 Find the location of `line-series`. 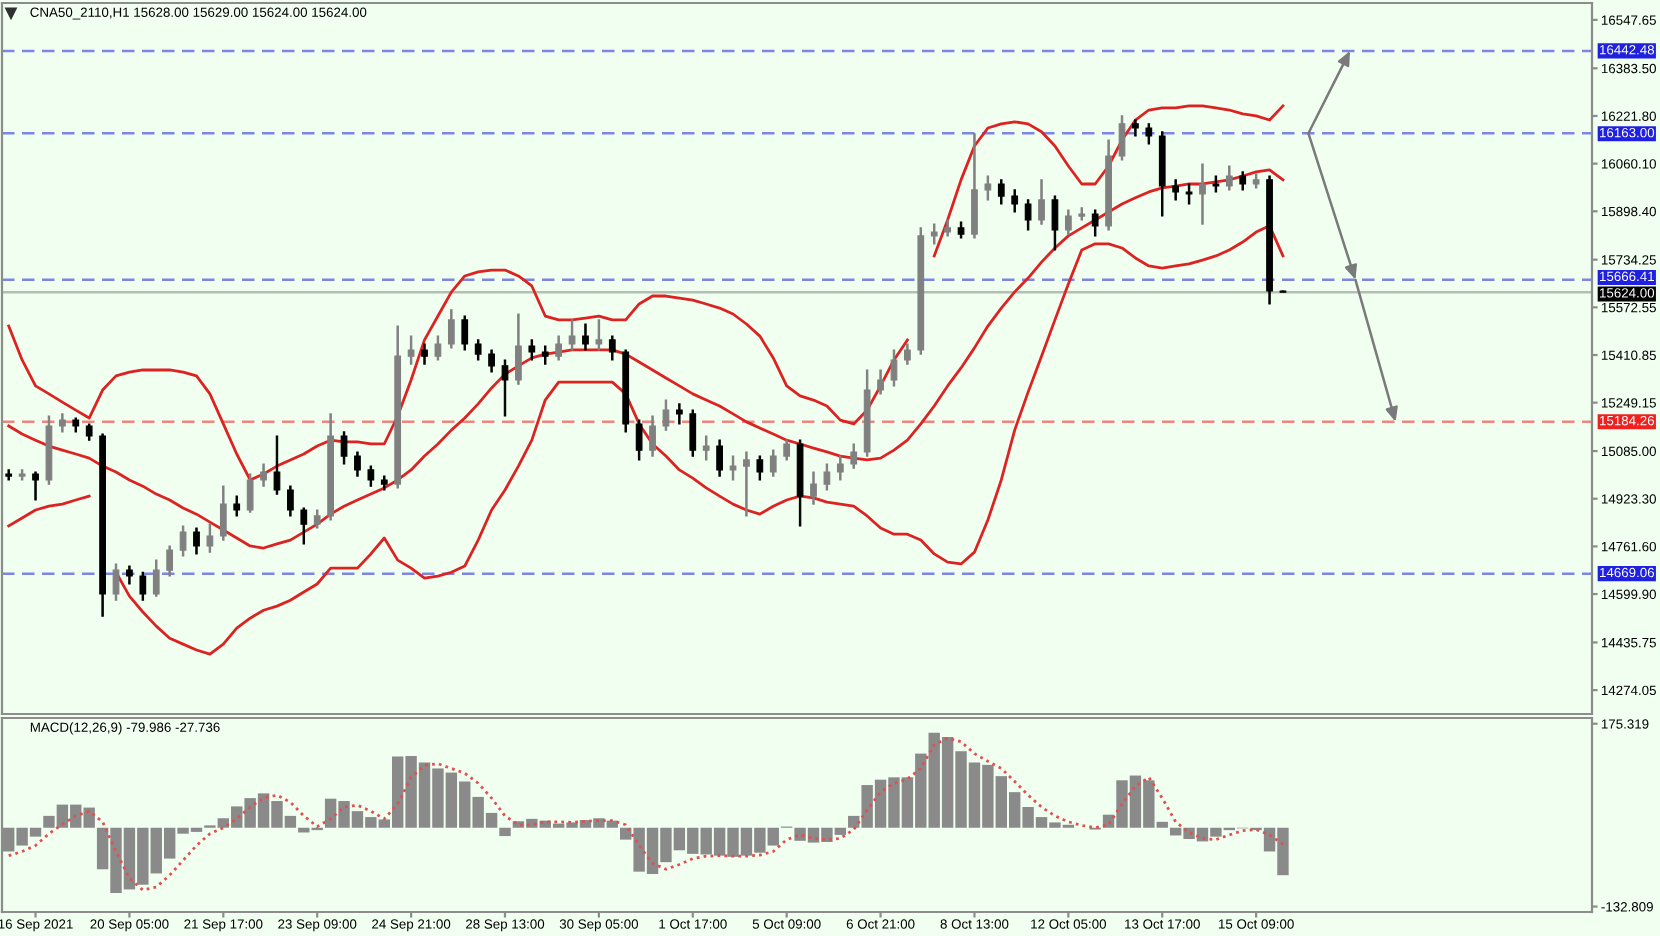

line-series is located at coordinates (646, 814).